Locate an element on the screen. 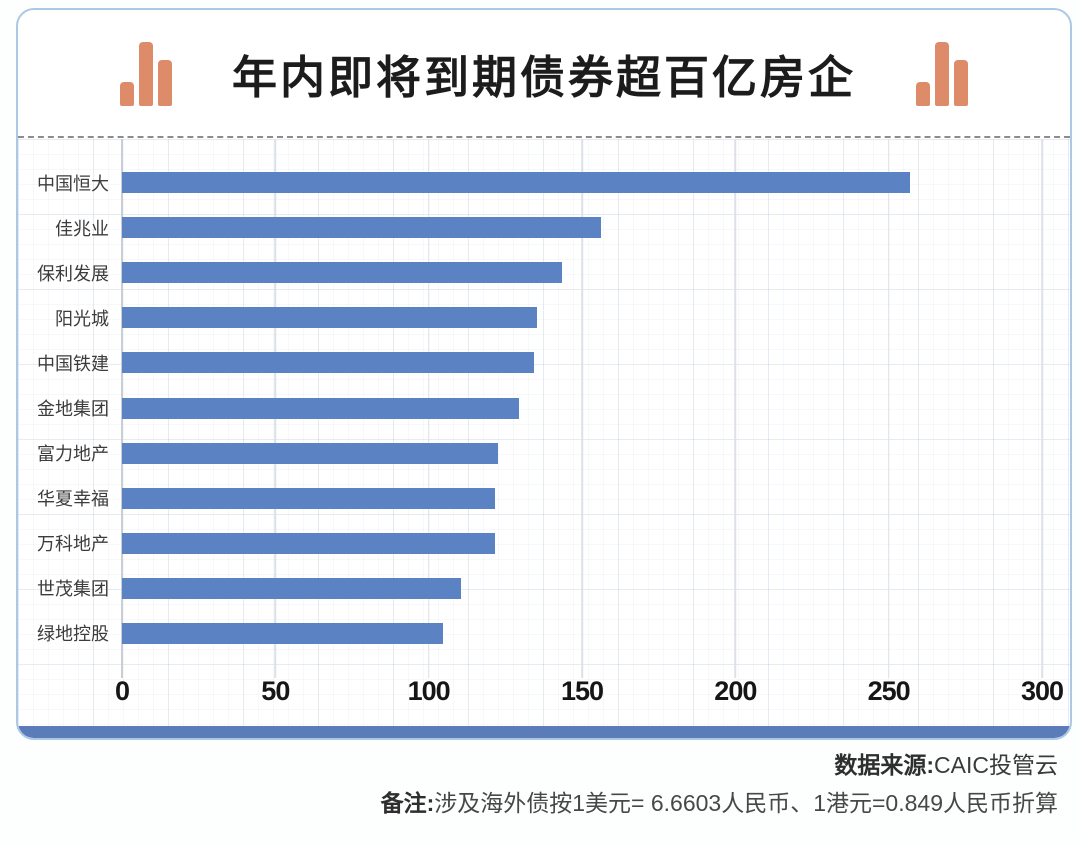 This screenshot has height=845, width=1080. chart-row: 万科地产 is located at coordinates (528, 543).